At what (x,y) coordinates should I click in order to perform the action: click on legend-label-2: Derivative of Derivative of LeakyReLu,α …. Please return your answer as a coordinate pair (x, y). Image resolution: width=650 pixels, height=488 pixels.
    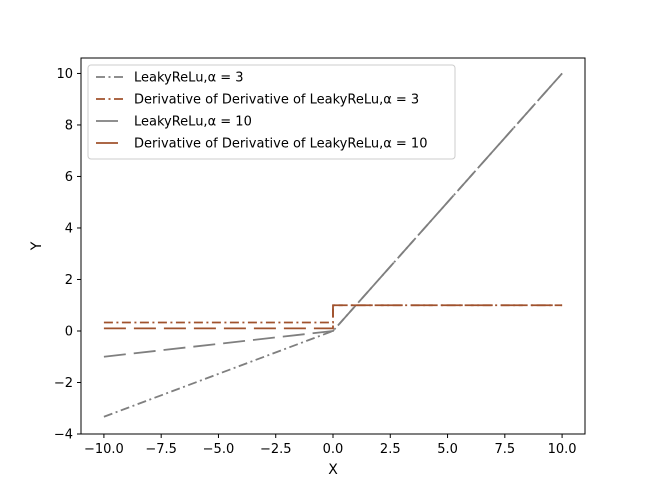
    Looking at the image, I should click on (276, 100).